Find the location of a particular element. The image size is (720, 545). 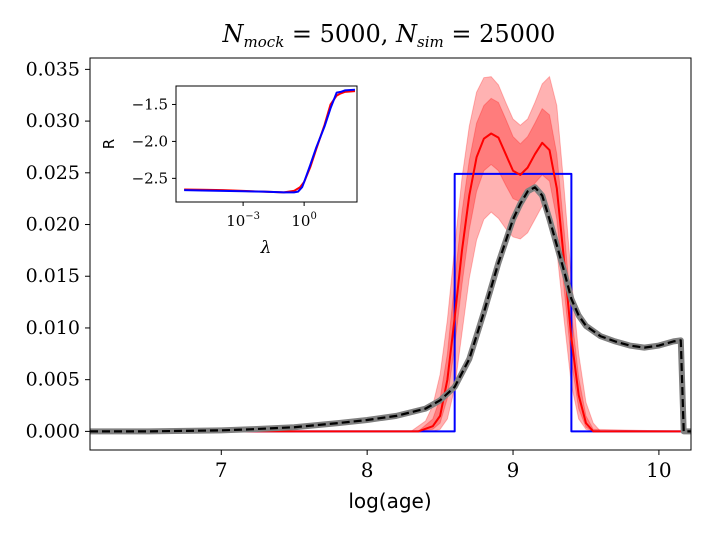

x-tick-label: 8 is located at coordinates (367, 470).